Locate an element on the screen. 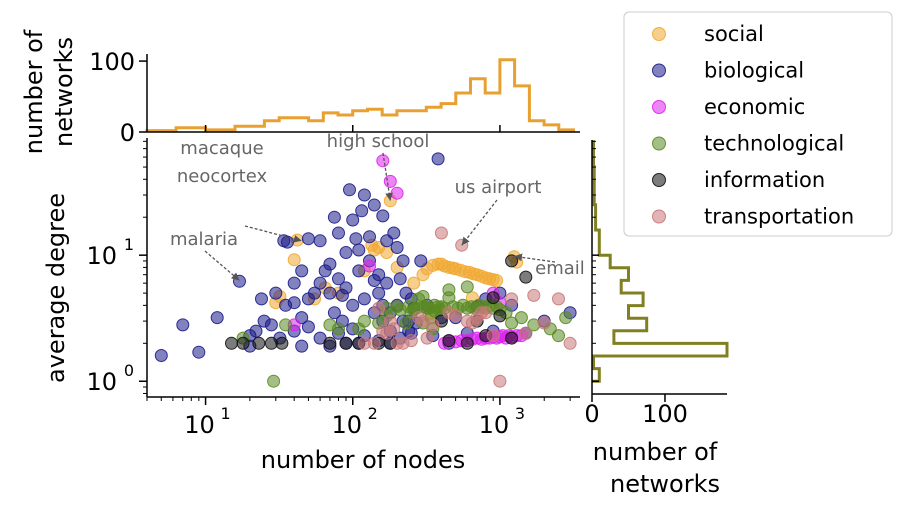 Image resolution: width=907 pixels, height=514 pixels. right-histogram-bars is located at coordinates (660, 261).